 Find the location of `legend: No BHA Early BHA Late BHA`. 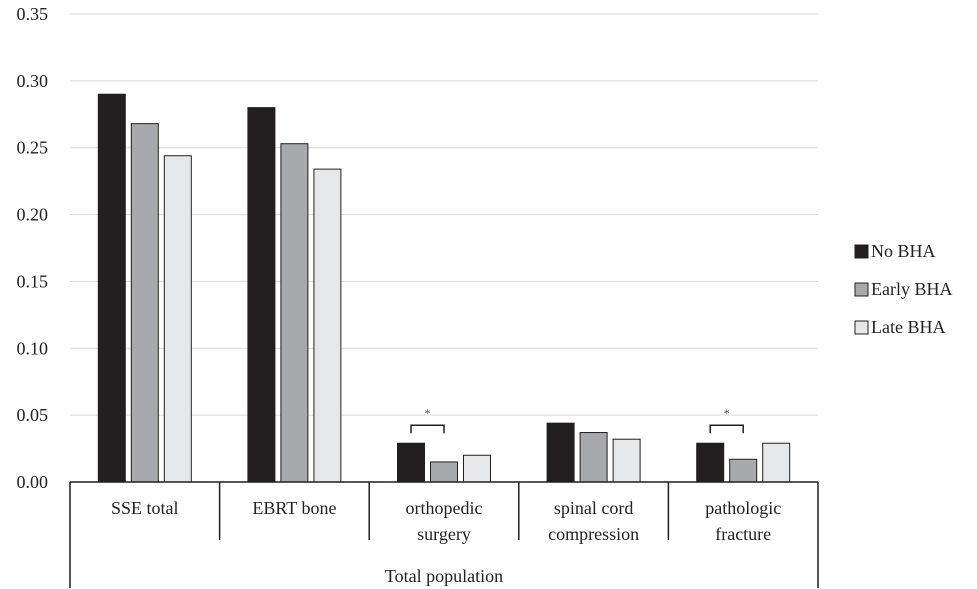

legend: No BHA Early BHA Late BHA is located at coordinates (903, 289).